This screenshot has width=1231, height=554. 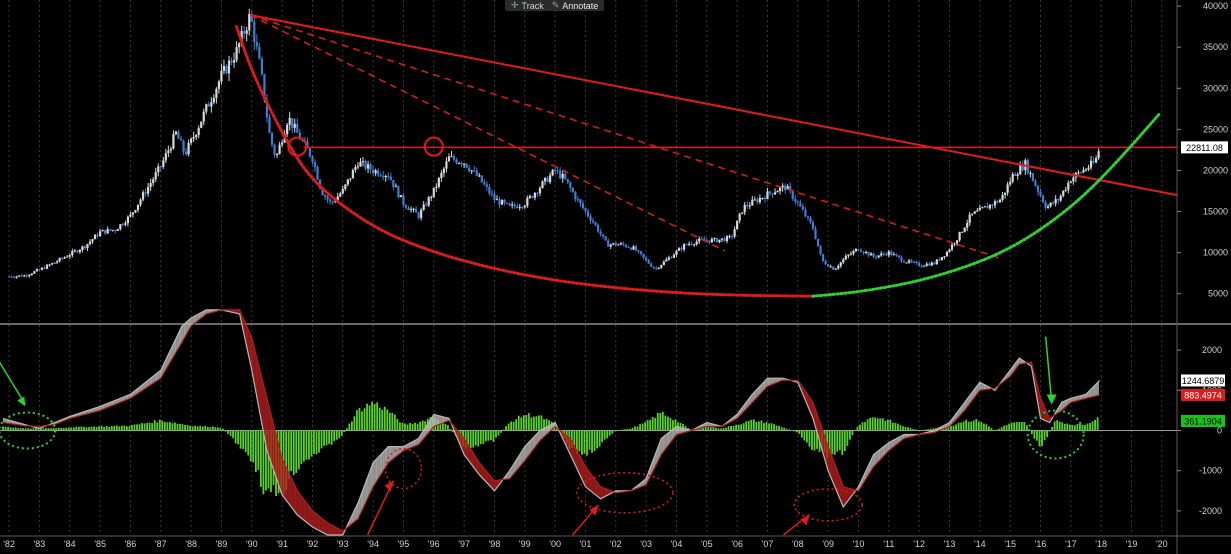 I want to click on x-tick-label: '87, so click(x=161, y=544).